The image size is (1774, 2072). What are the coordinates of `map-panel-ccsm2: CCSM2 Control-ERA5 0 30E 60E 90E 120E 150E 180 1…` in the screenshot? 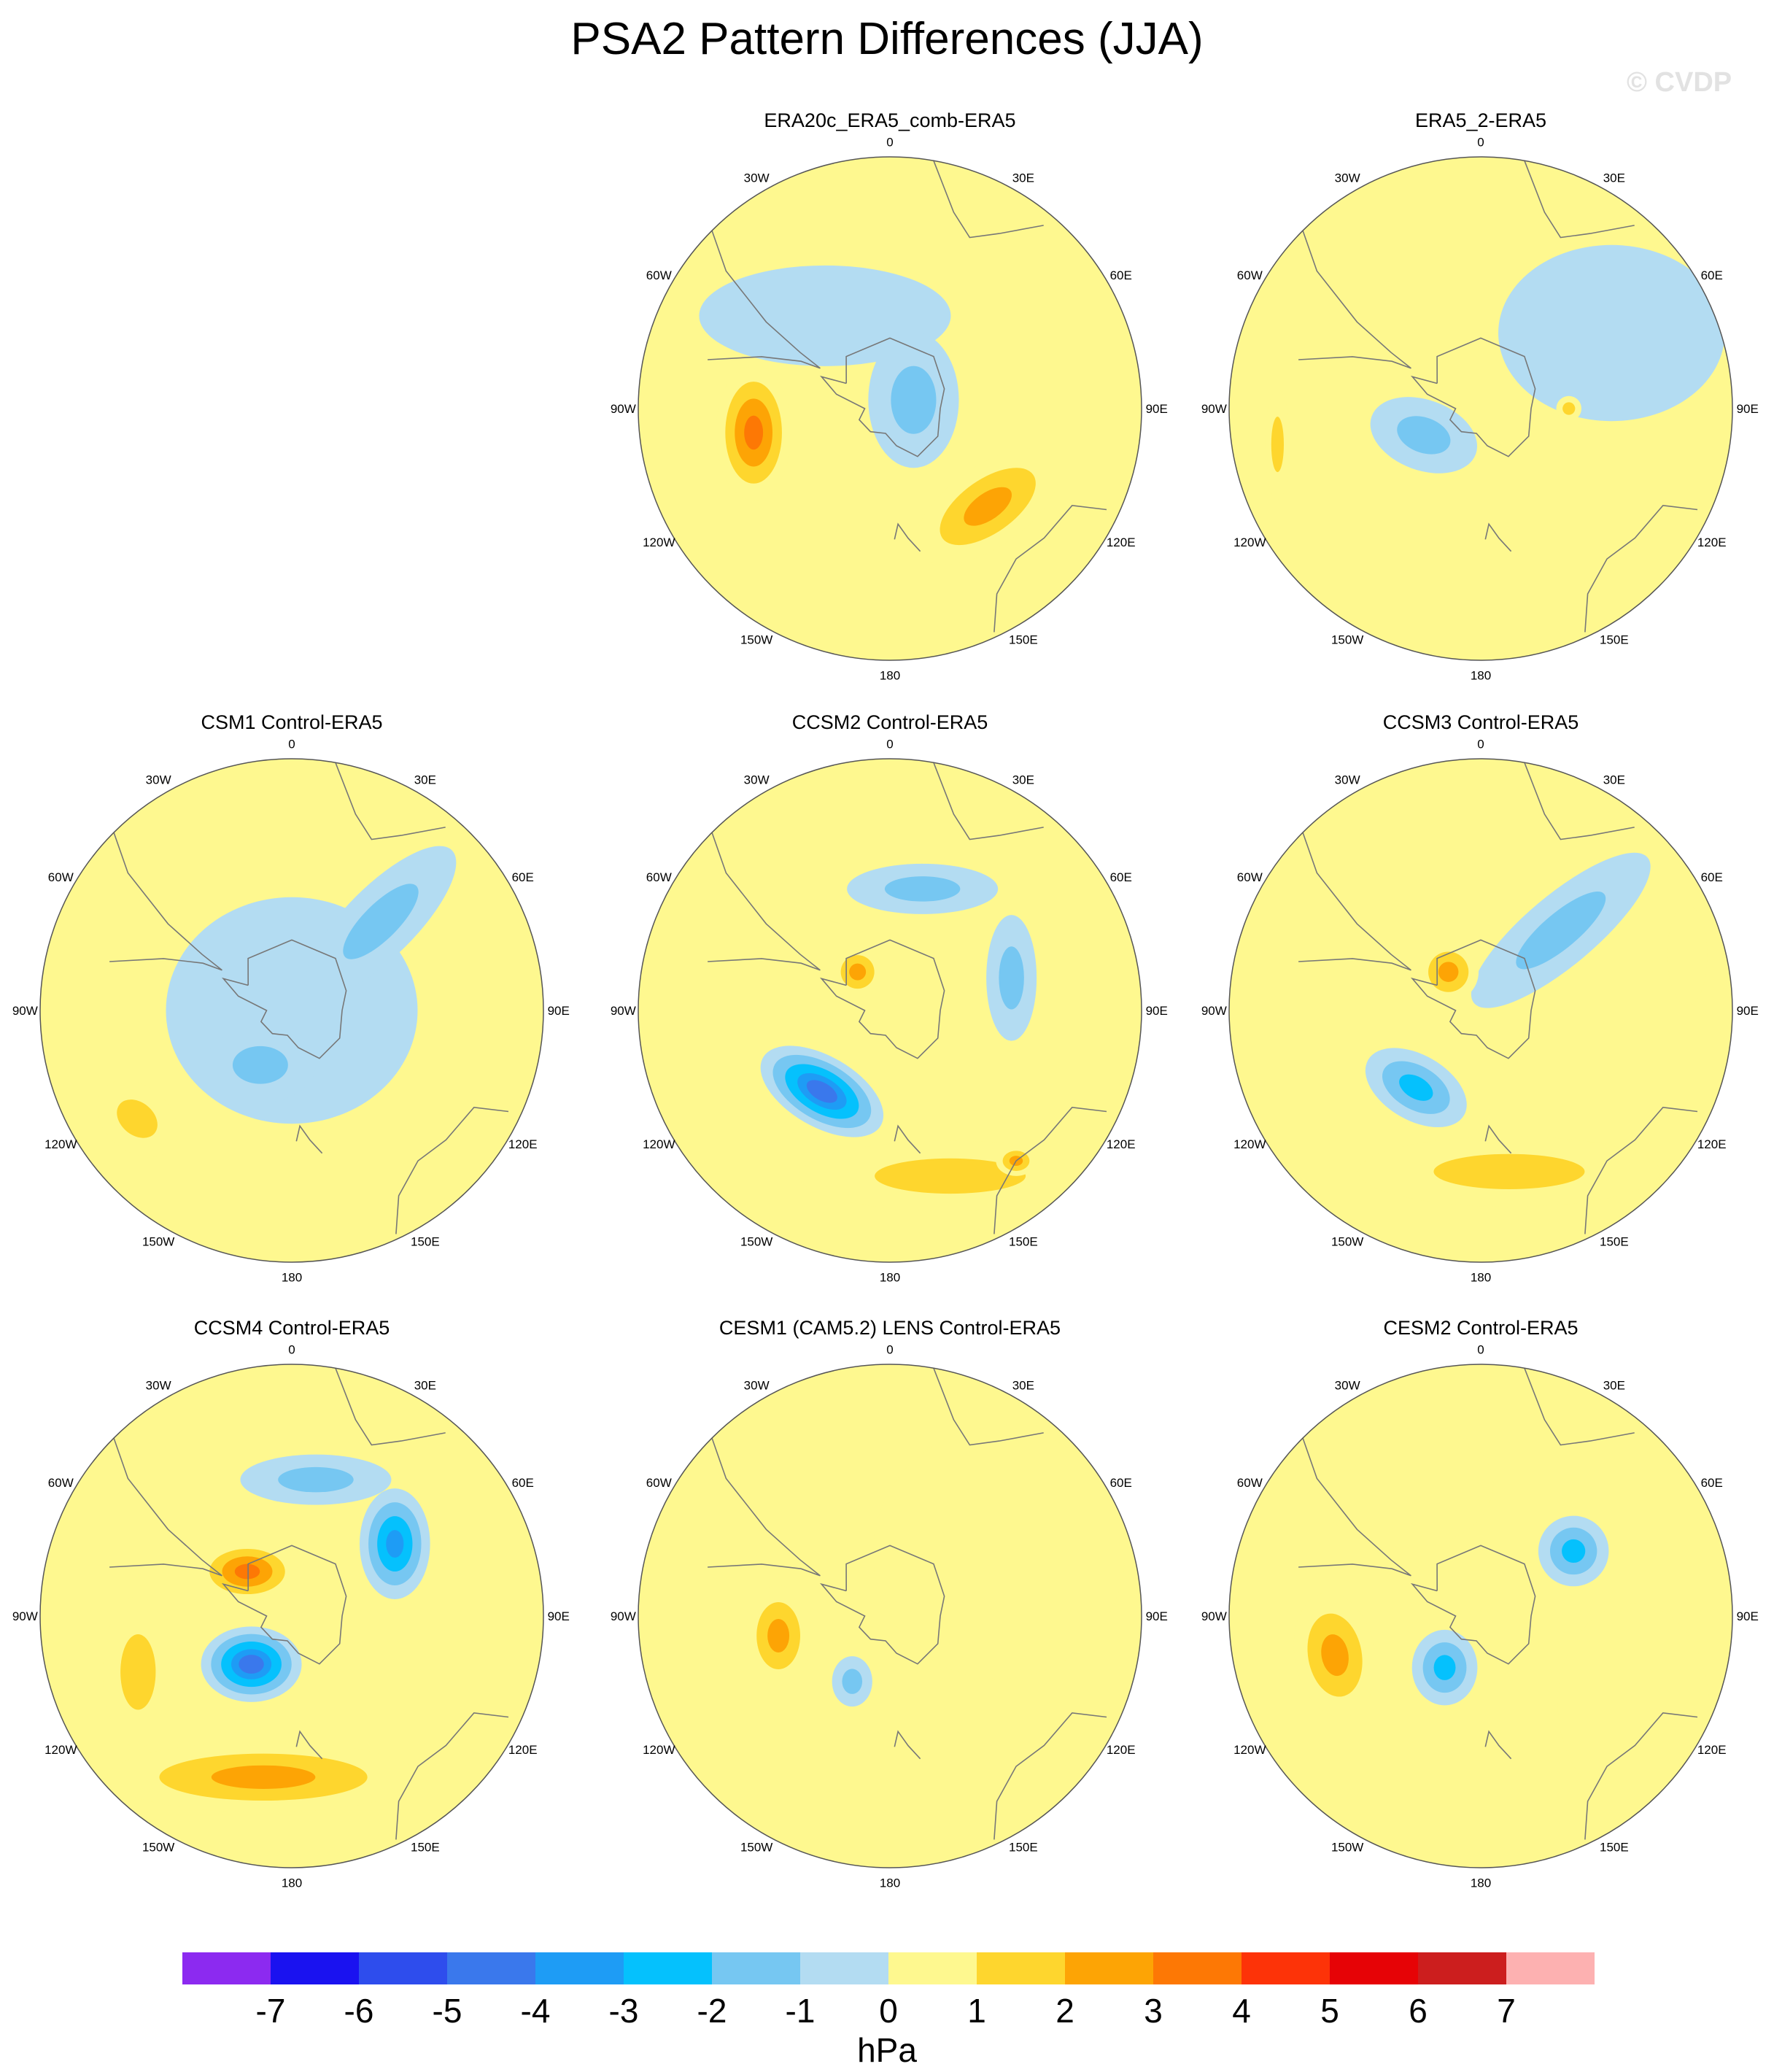 It's located at (890, 1010).